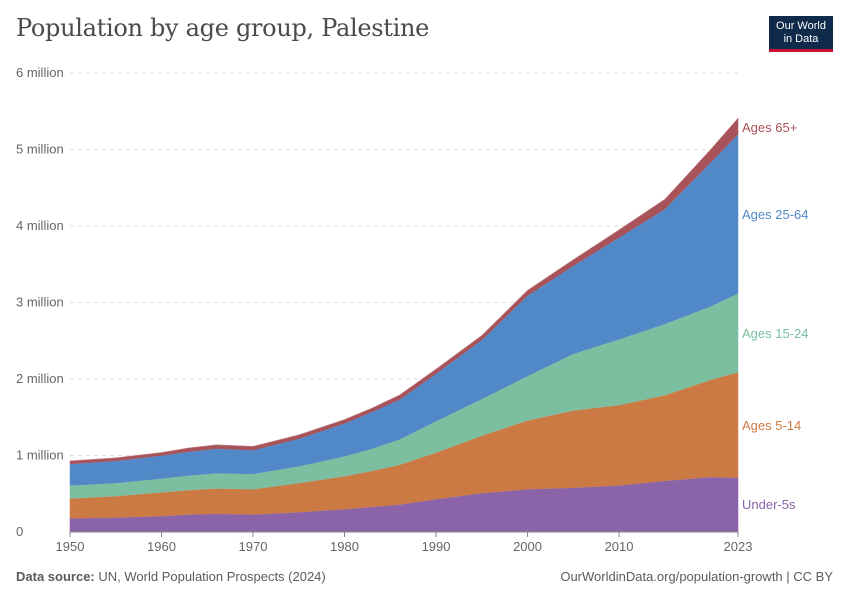 The height and width of the screenshot is (600, 850). Describe the element at coordinates (769, 504) in the screenshot. I see `series-label: Under-5s` at that location.